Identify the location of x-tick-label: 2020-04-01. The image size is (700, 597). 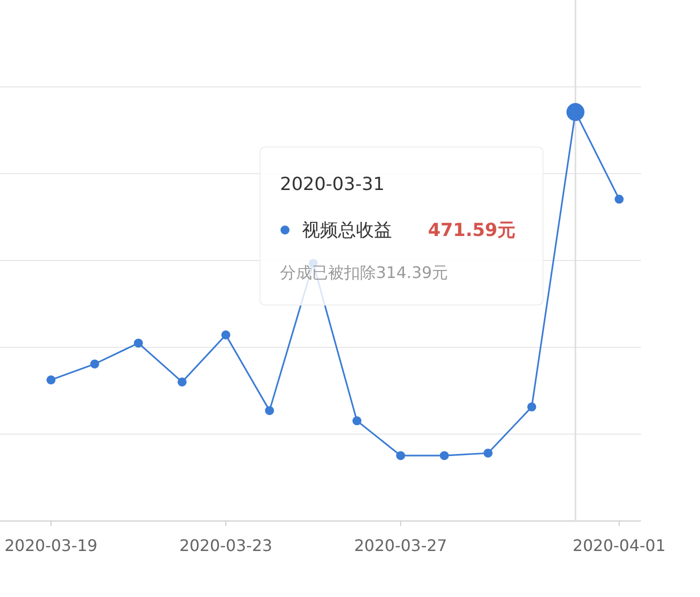
(619, 545).